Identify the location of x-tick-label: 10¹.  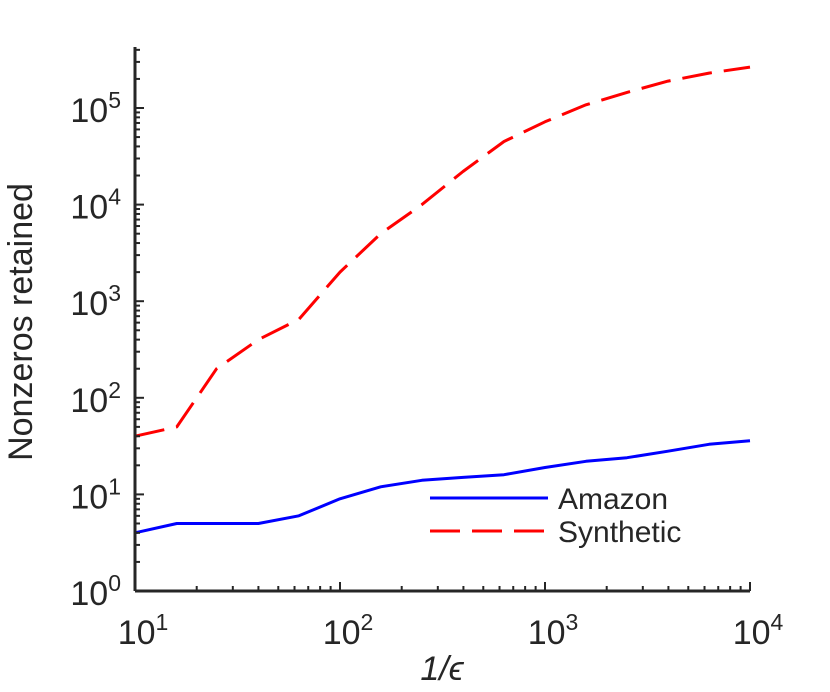
(143, 630).